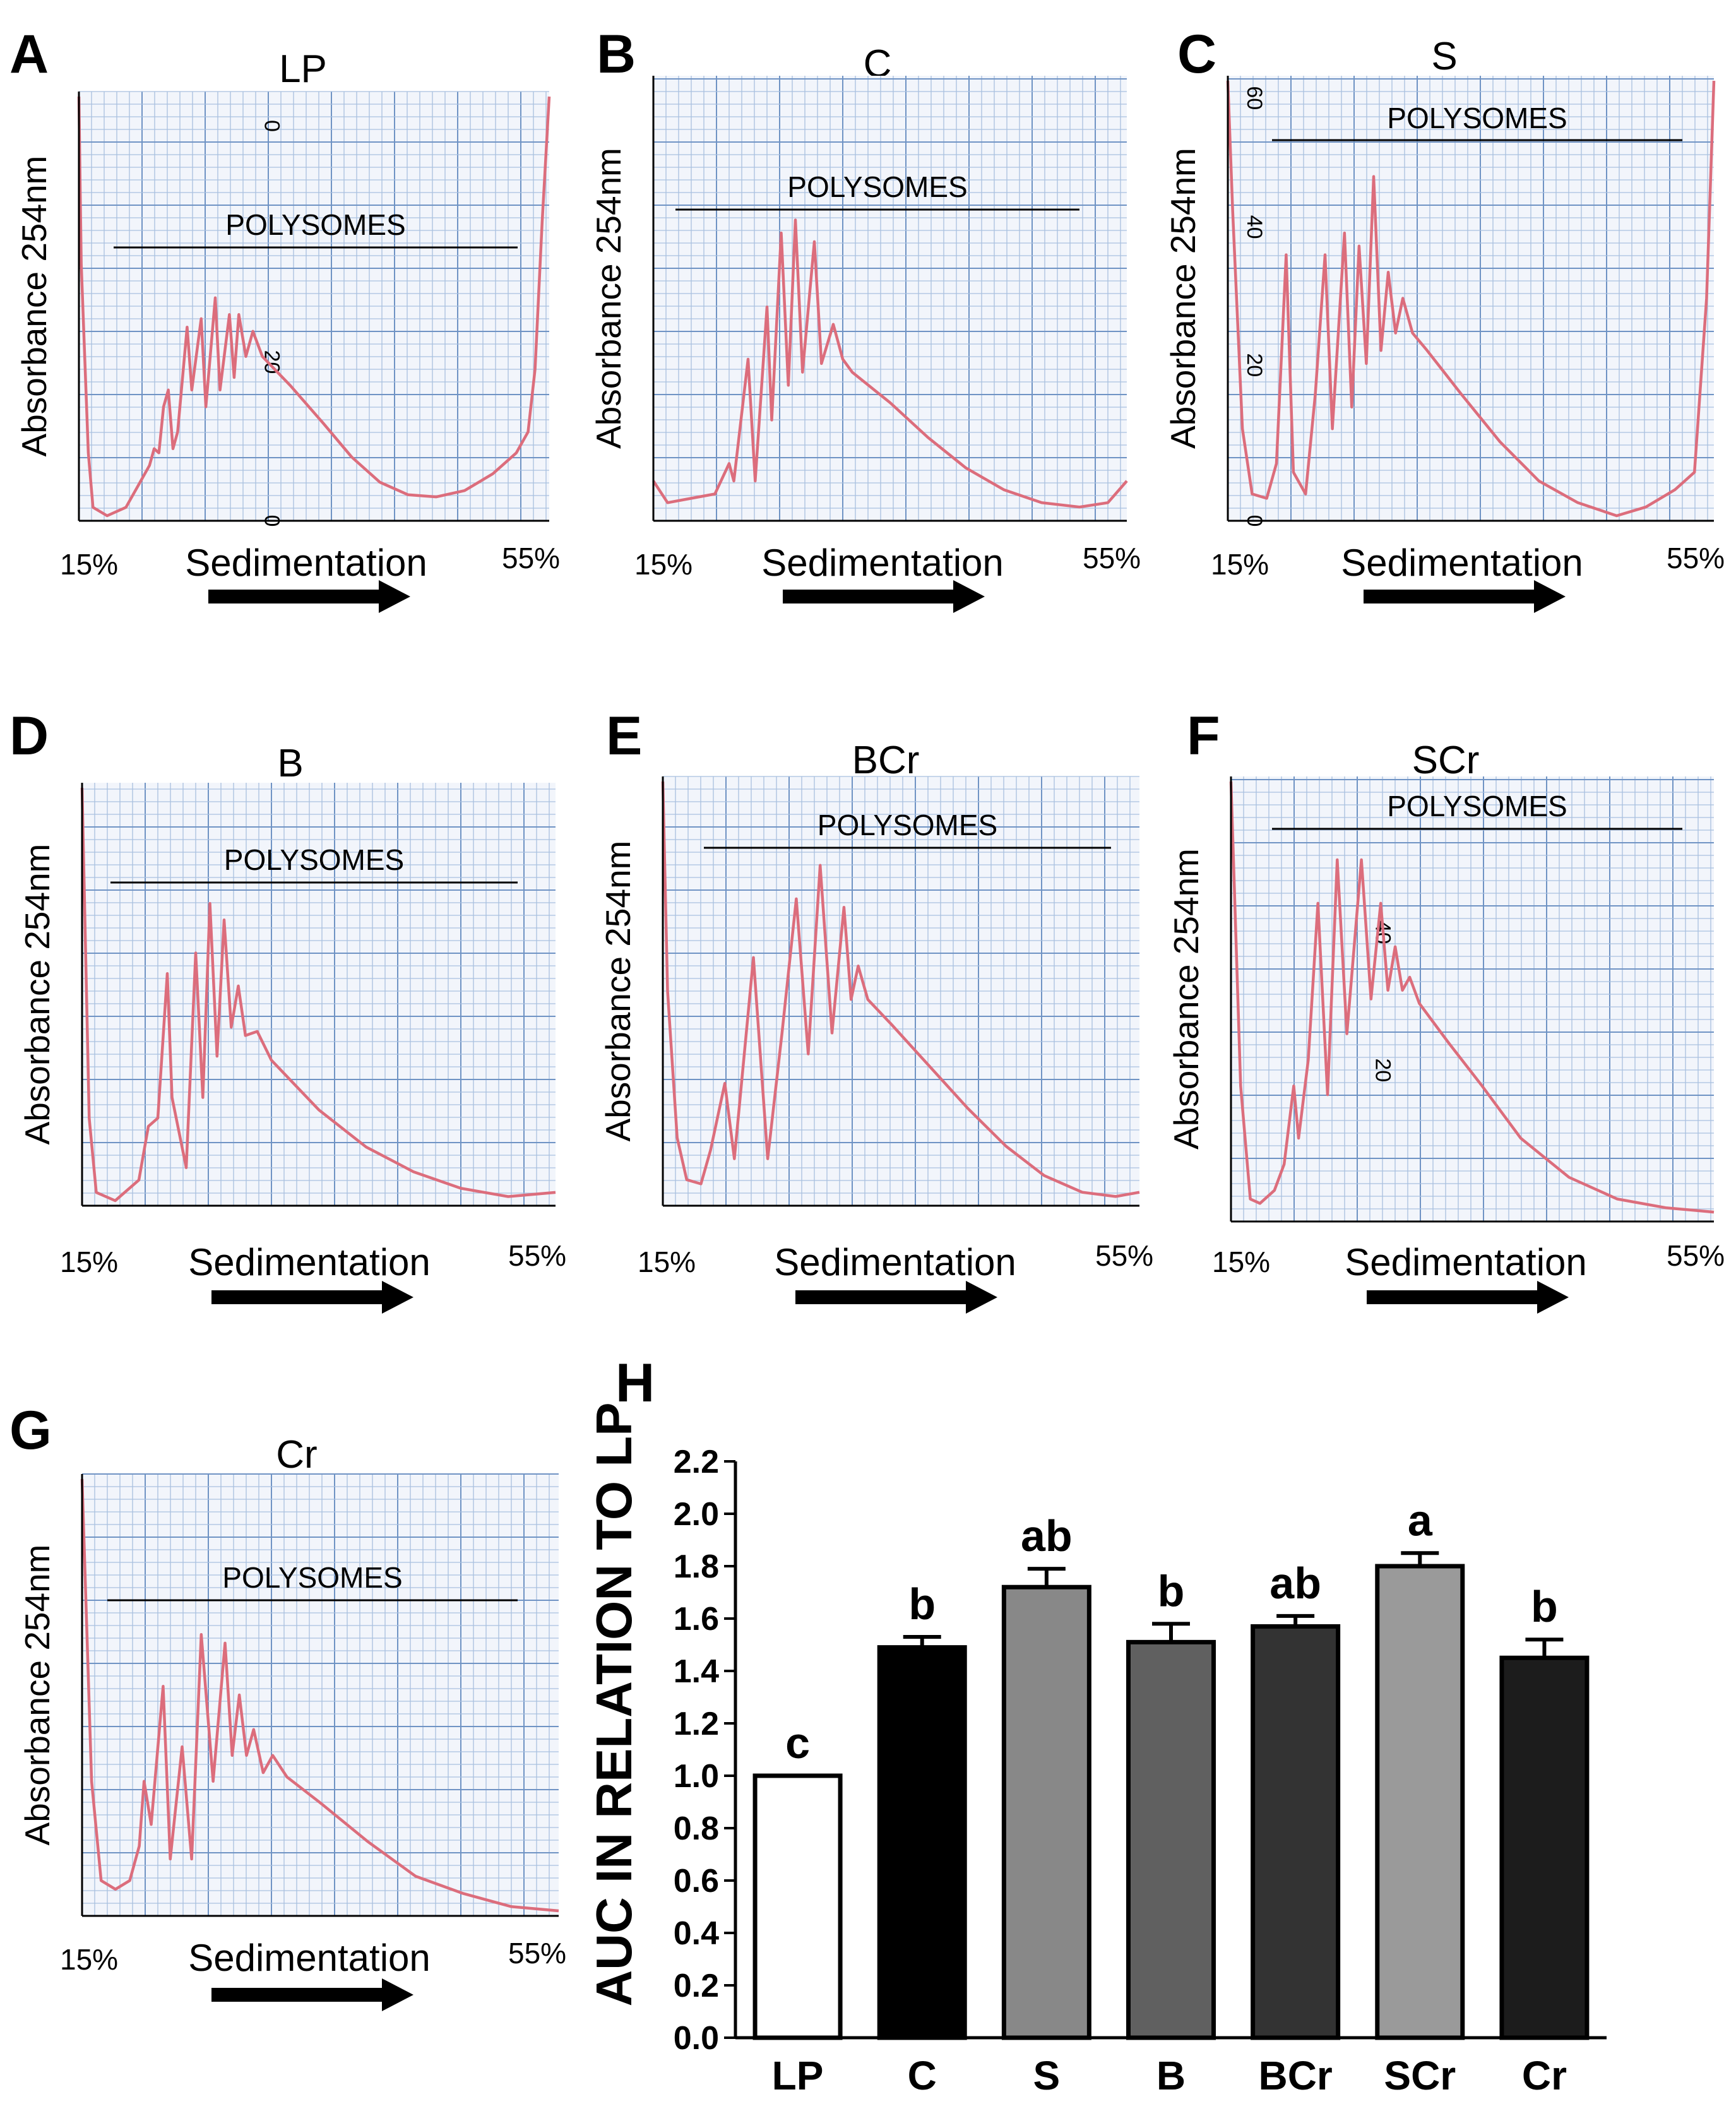 The width and height of the screenshot is (1736, 2116). Describe the element at coordinates (697, 1933) in the screenshot. I see `y-tick-label: 0.4` at that location.